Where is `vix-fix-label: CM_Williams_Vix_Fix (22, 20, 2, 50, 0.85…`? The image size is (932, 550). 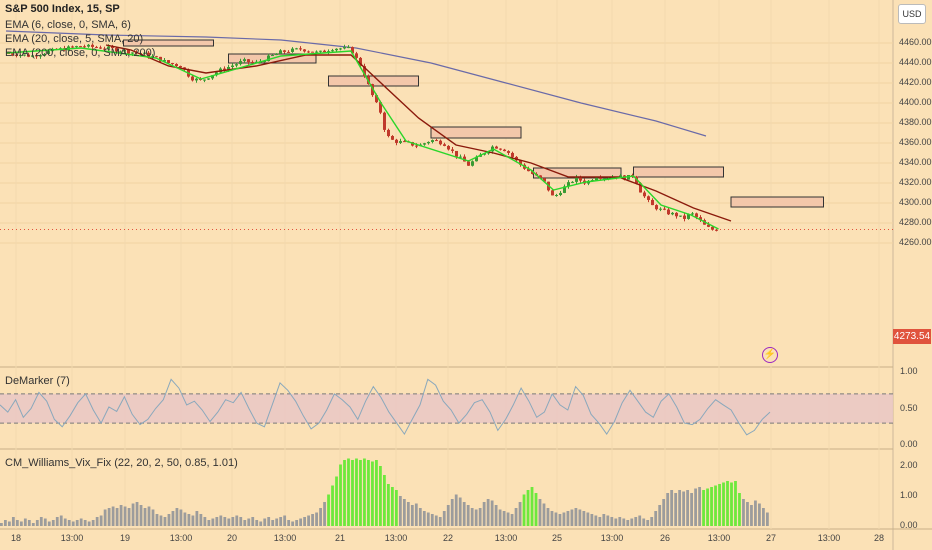 vix-fix-label: CM_Williams_Vix_Fix (22, 20, 2, 50, 0.85… is located at coordinates (121, 463).